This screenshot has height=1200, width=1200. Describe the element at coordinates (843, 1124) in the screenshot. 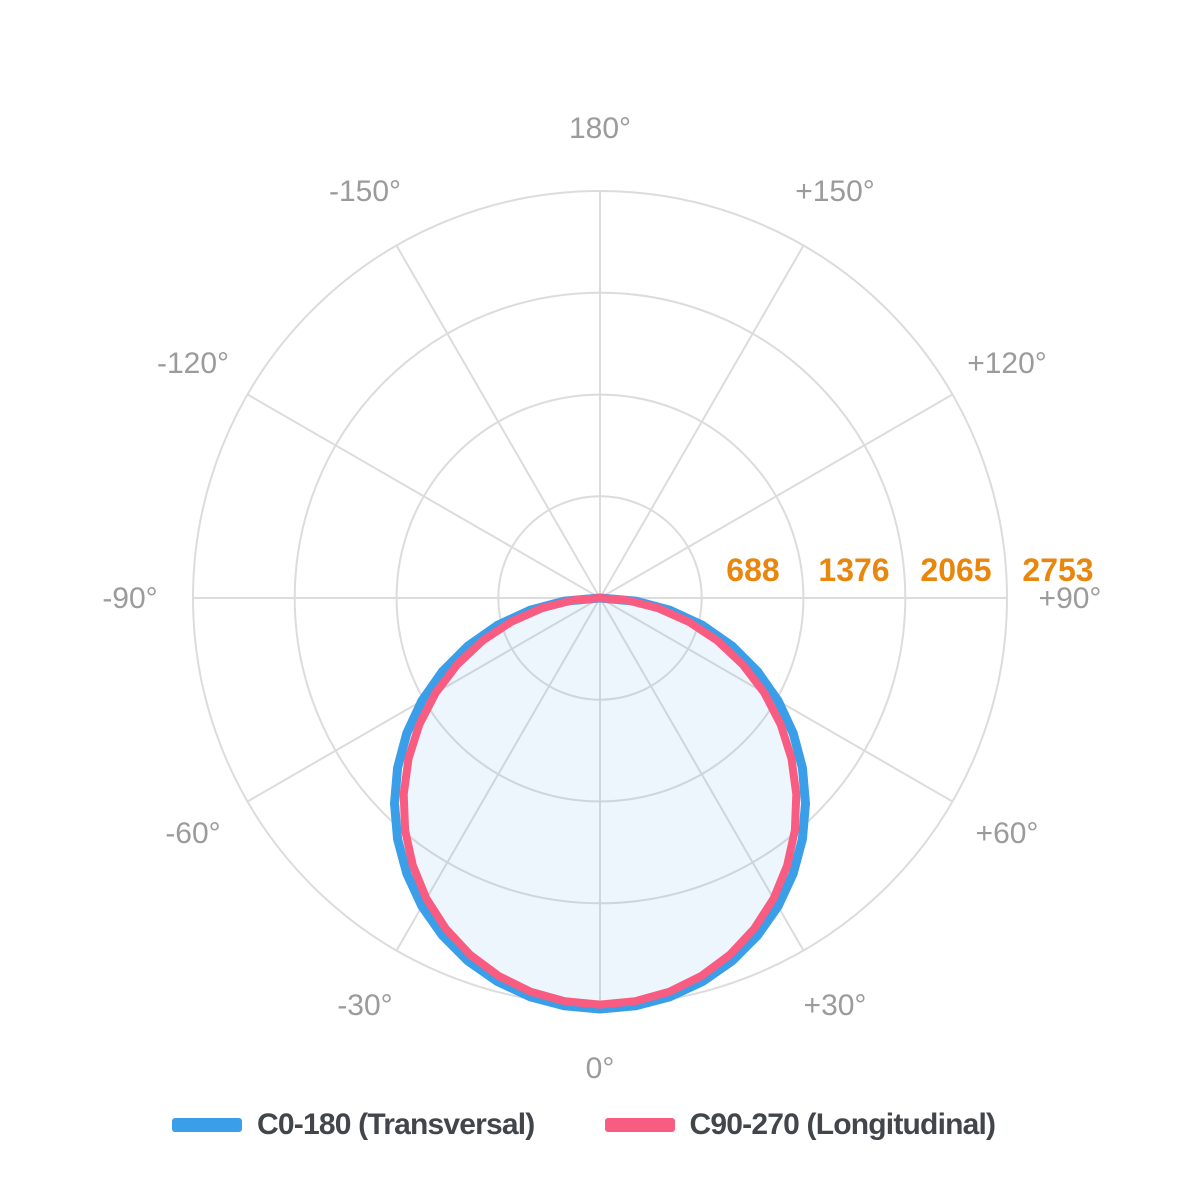

I see `legend-label-c90-270: C90-270 (Longitudinal)` at that location.